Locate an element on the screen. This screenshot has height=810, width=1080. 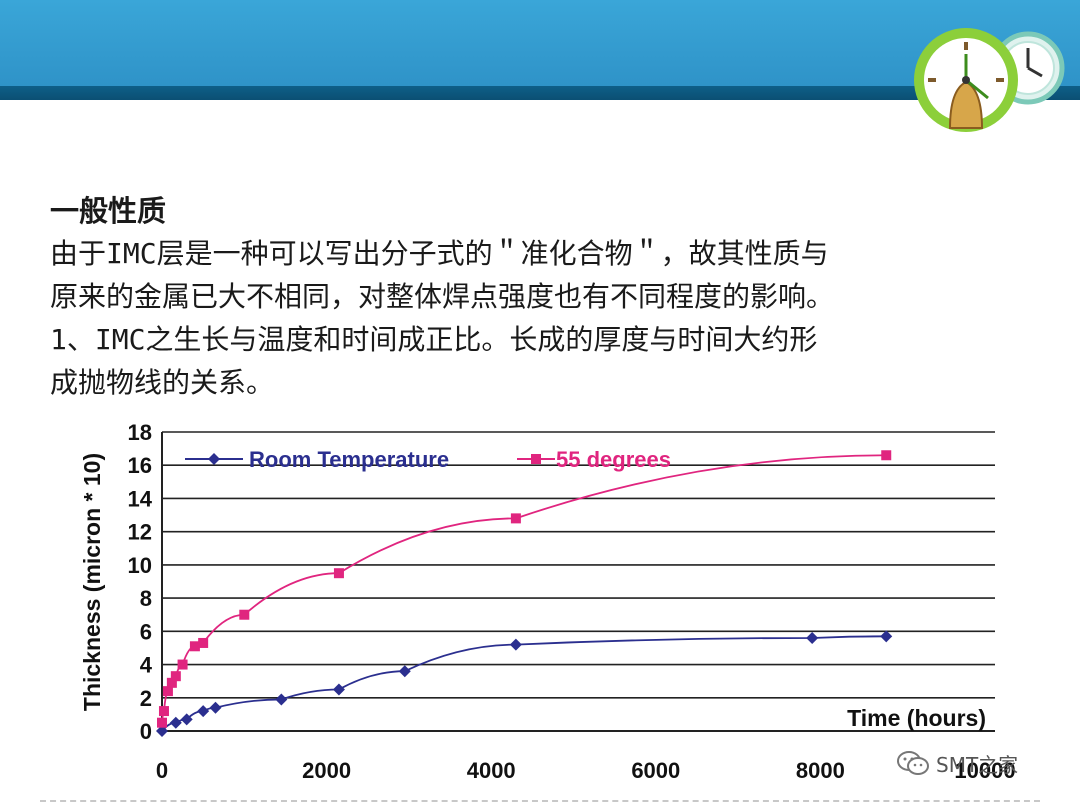
x-tick-label-6000: 6000 is located at coordinates (655, 770).